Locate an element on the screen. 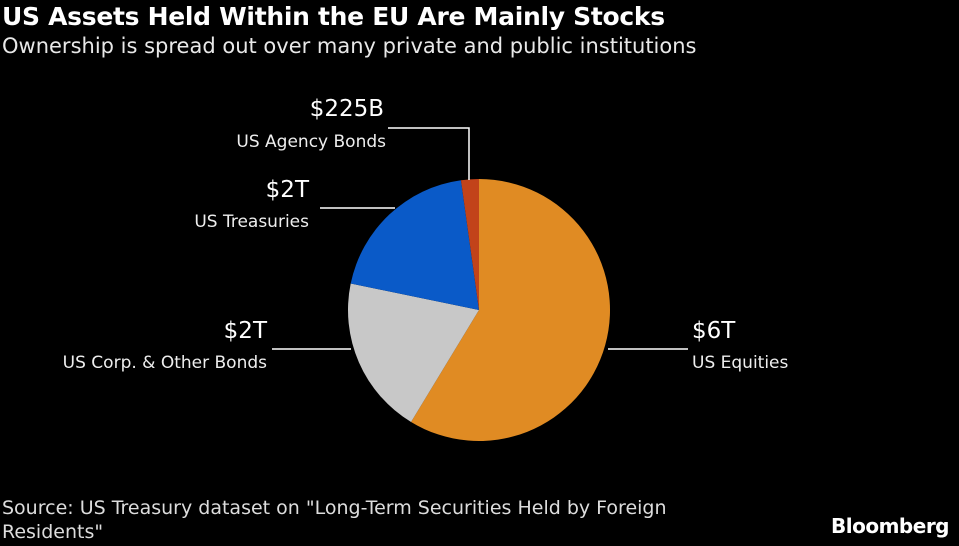 The height and width of the screenshot is (546, 959). slice-label-agency: US Agency Bonds is located at coordinates (311, 142).